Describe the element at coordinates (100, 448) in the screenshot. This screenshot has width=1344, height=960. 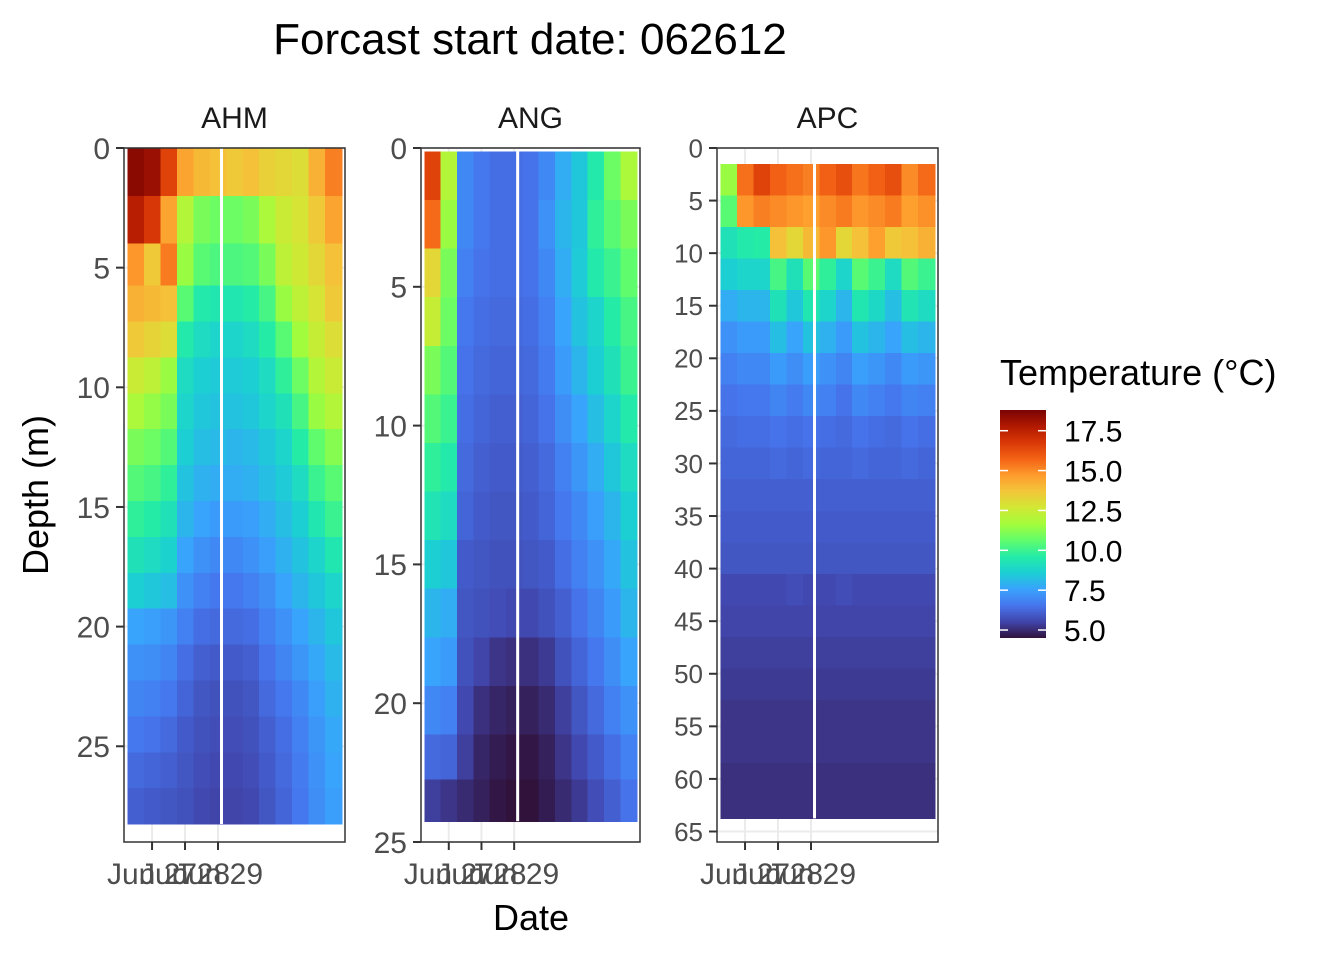
I see `y-axis: 0 5 10 15 20 25` at that location.